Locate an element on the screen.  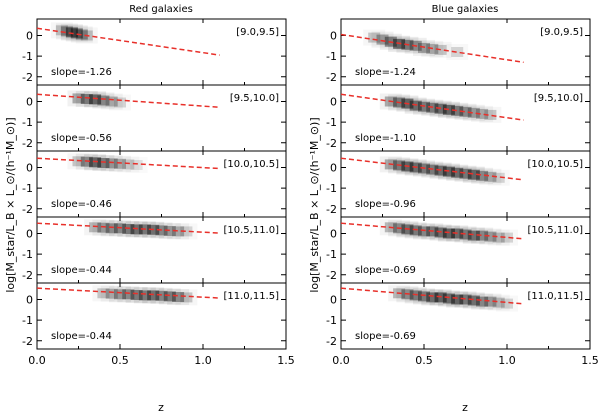
panel-3: 0 -1 -2 [10.0,10.5] slope=-0.46 is located at coordinates (154, 184).